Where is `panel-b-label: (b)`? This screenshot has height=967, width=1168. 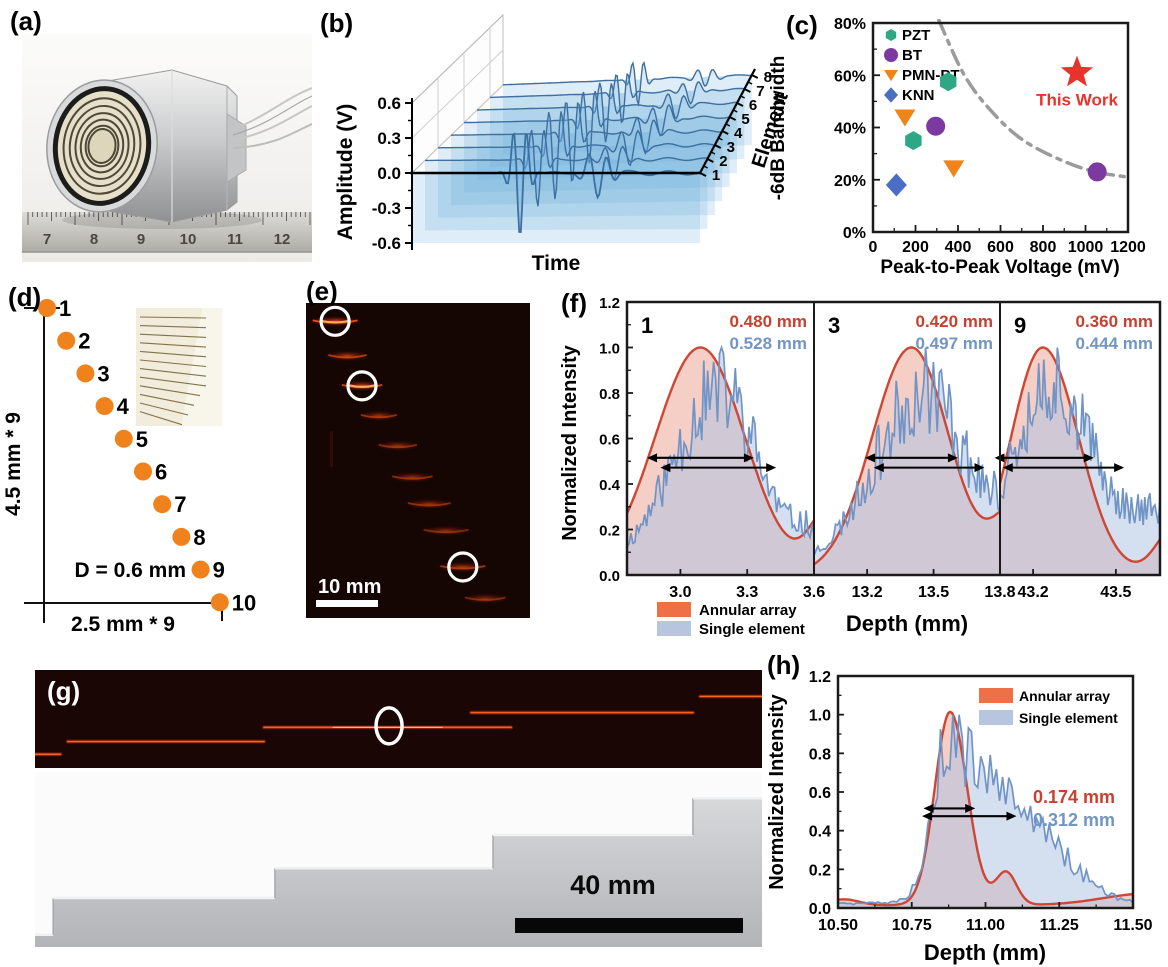
panel-b-label: (b) is located at coordinates (337, 23).